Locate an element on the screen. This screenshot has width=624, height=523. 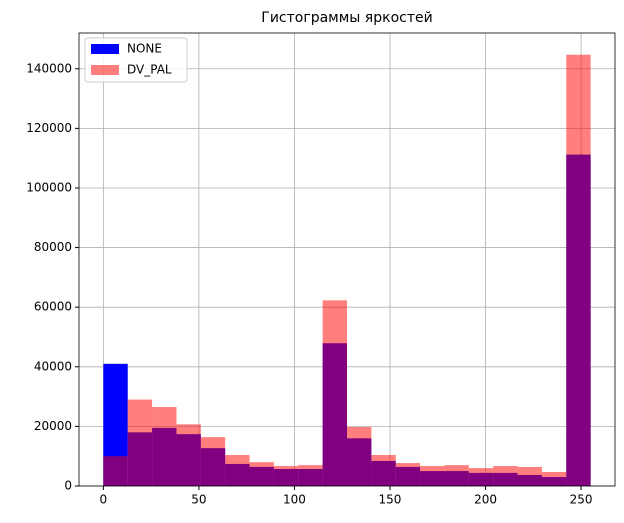
y-tick-label: 100000 is located at coordinates (49, 187).